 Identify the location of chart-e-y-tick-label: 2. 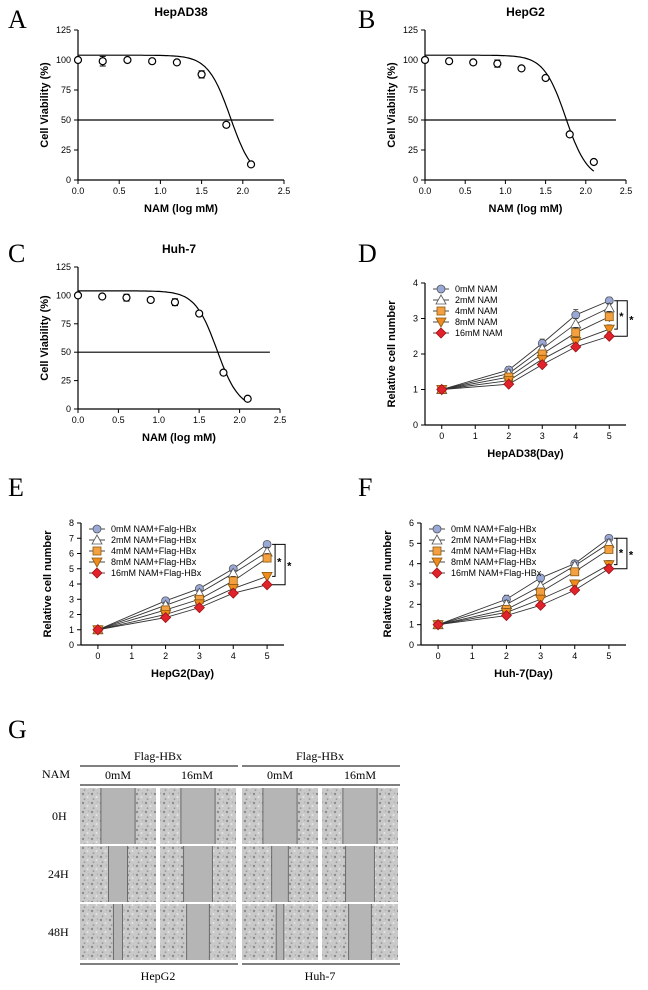
(71, 615).